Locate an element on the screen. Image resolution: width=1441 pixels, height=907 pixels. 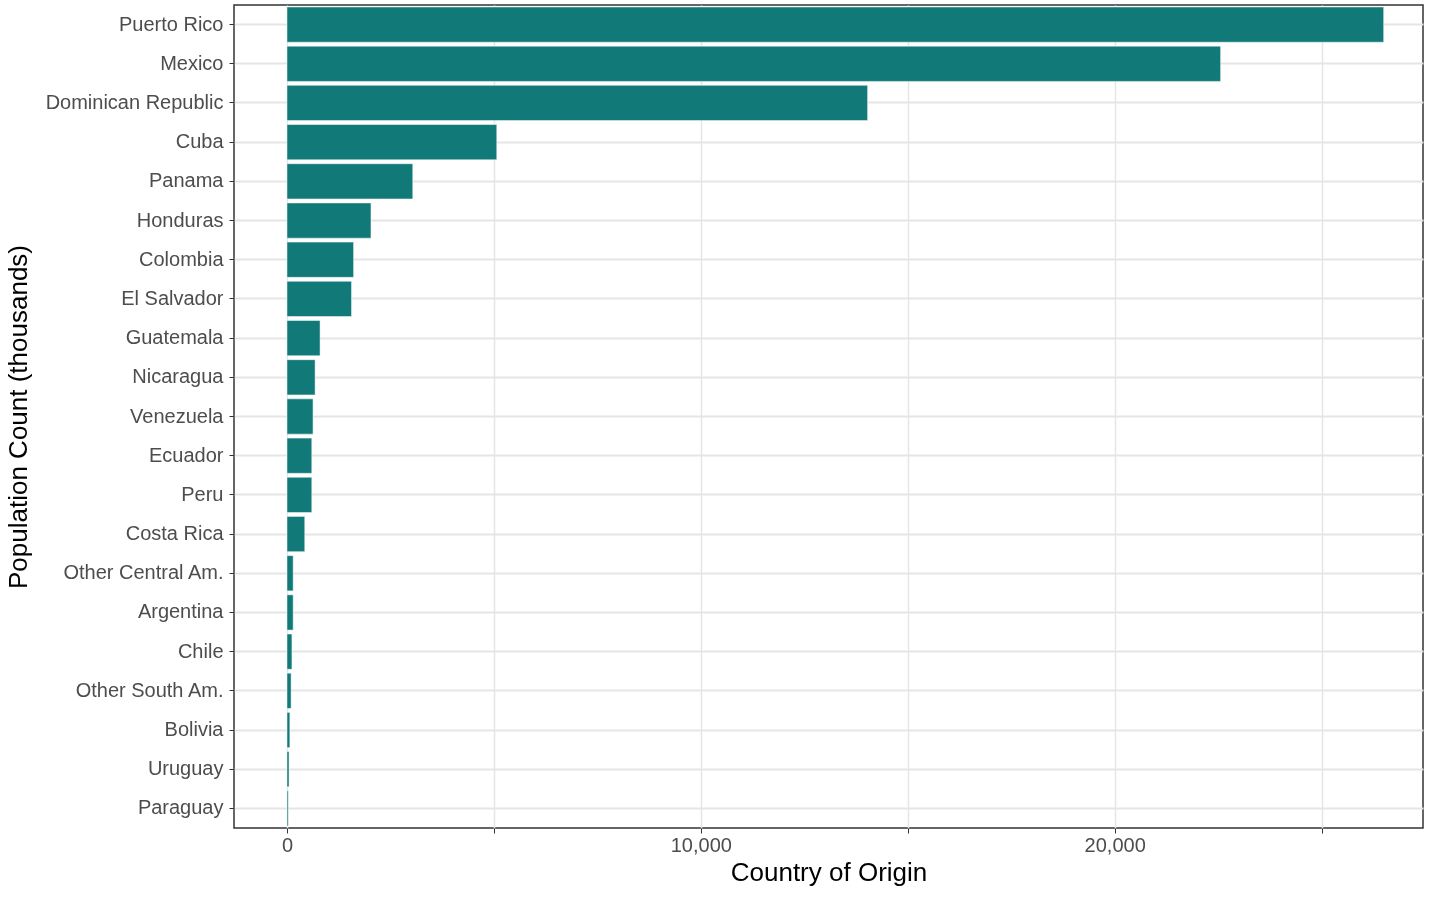
y-tick-label: Puerto Rico is located at coordinates (171, 23).